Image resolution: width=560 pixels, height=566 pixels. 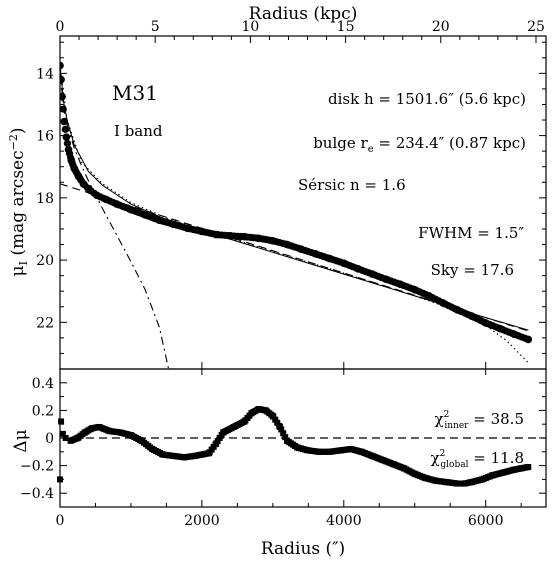 What do you see at coordinates (202, 521) in the screenshot?
I see `lower-x-tick-label: 2000` at bounding box center [202, 521].